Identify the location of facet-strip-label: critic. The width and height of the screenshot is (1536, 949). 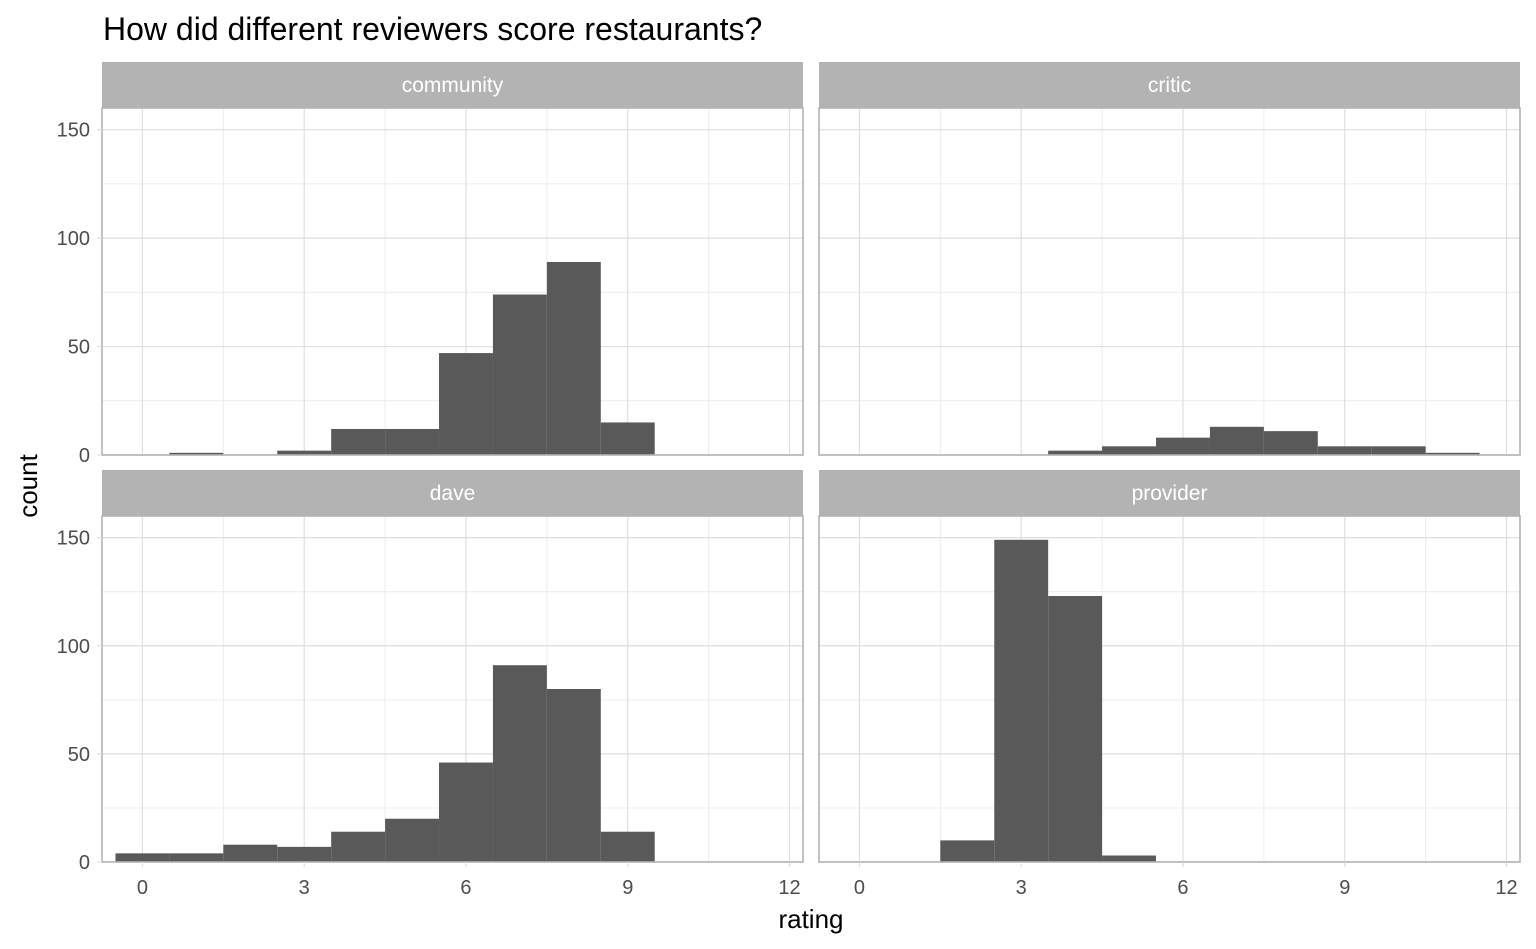
(1169, 85).